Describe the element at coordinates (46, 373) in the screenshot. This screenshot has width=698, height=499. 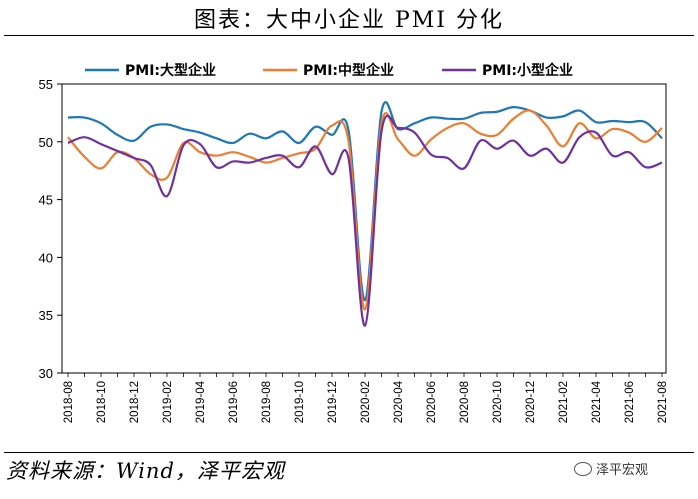
I see `y-tick-label: 30` at that location.